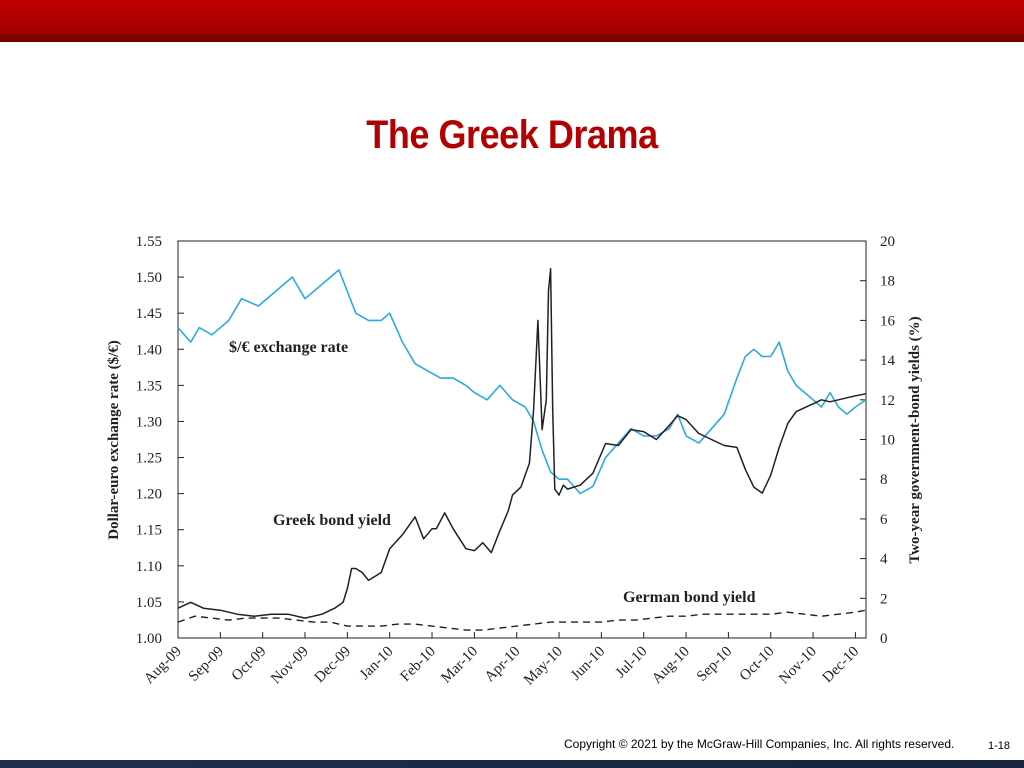  Describe the element at coordinates (149, 567) in the screenshot. I see `y-left-tick-label: 1.10` at that location.